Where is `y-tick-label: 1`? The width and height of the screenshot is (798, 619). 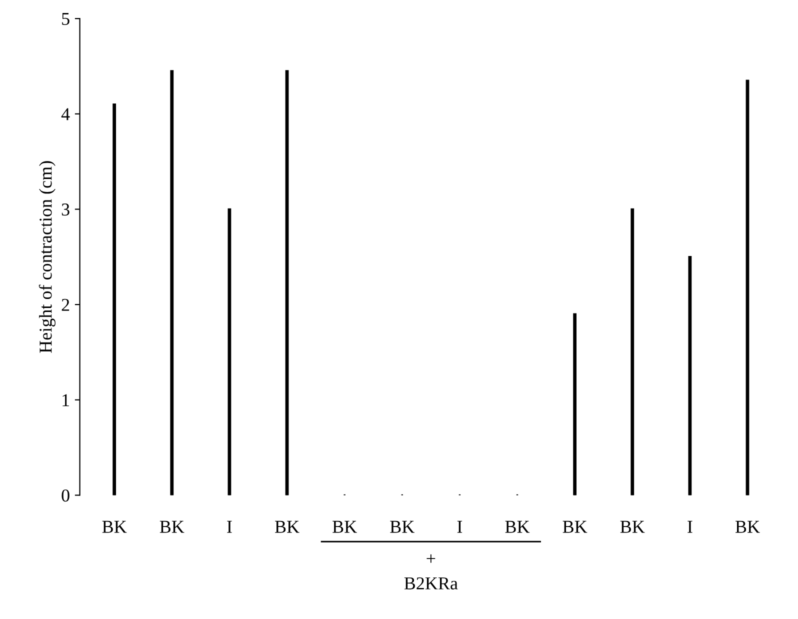
y-tick-label: 1 is located at coordinates (65, 400).